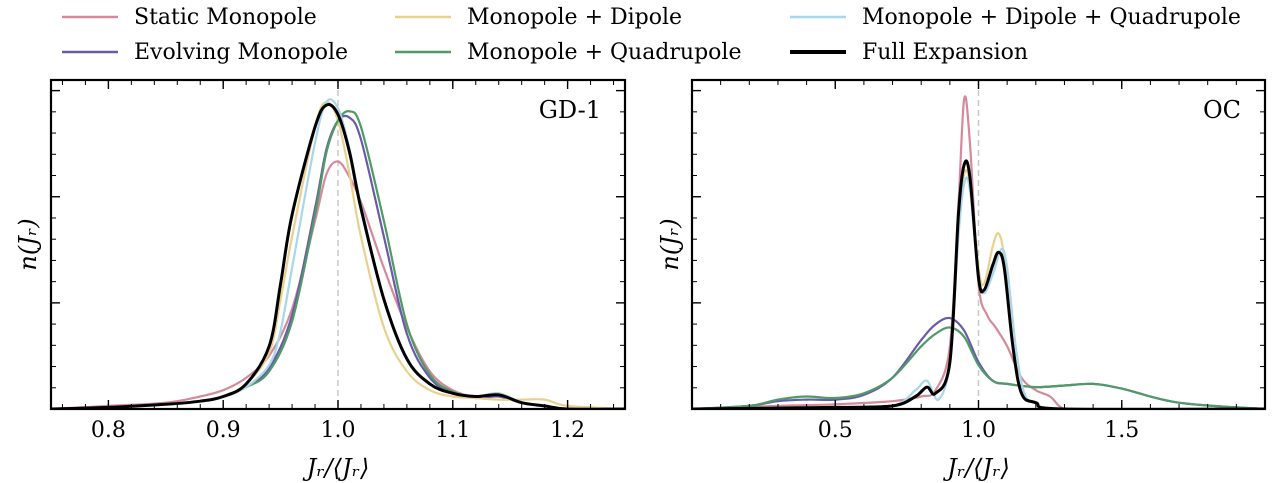  What do you see at coordinates (223, 430) in the screenshot?
I see `x-tick-label: 0.9` at bounding box center [223, 430].